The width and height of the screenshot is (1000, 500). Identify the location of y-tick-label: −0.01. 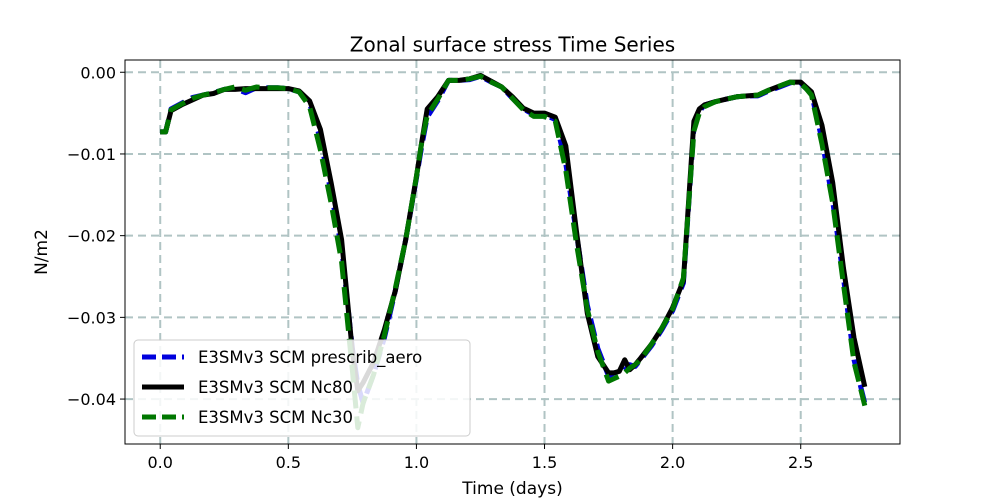
(91, 154).